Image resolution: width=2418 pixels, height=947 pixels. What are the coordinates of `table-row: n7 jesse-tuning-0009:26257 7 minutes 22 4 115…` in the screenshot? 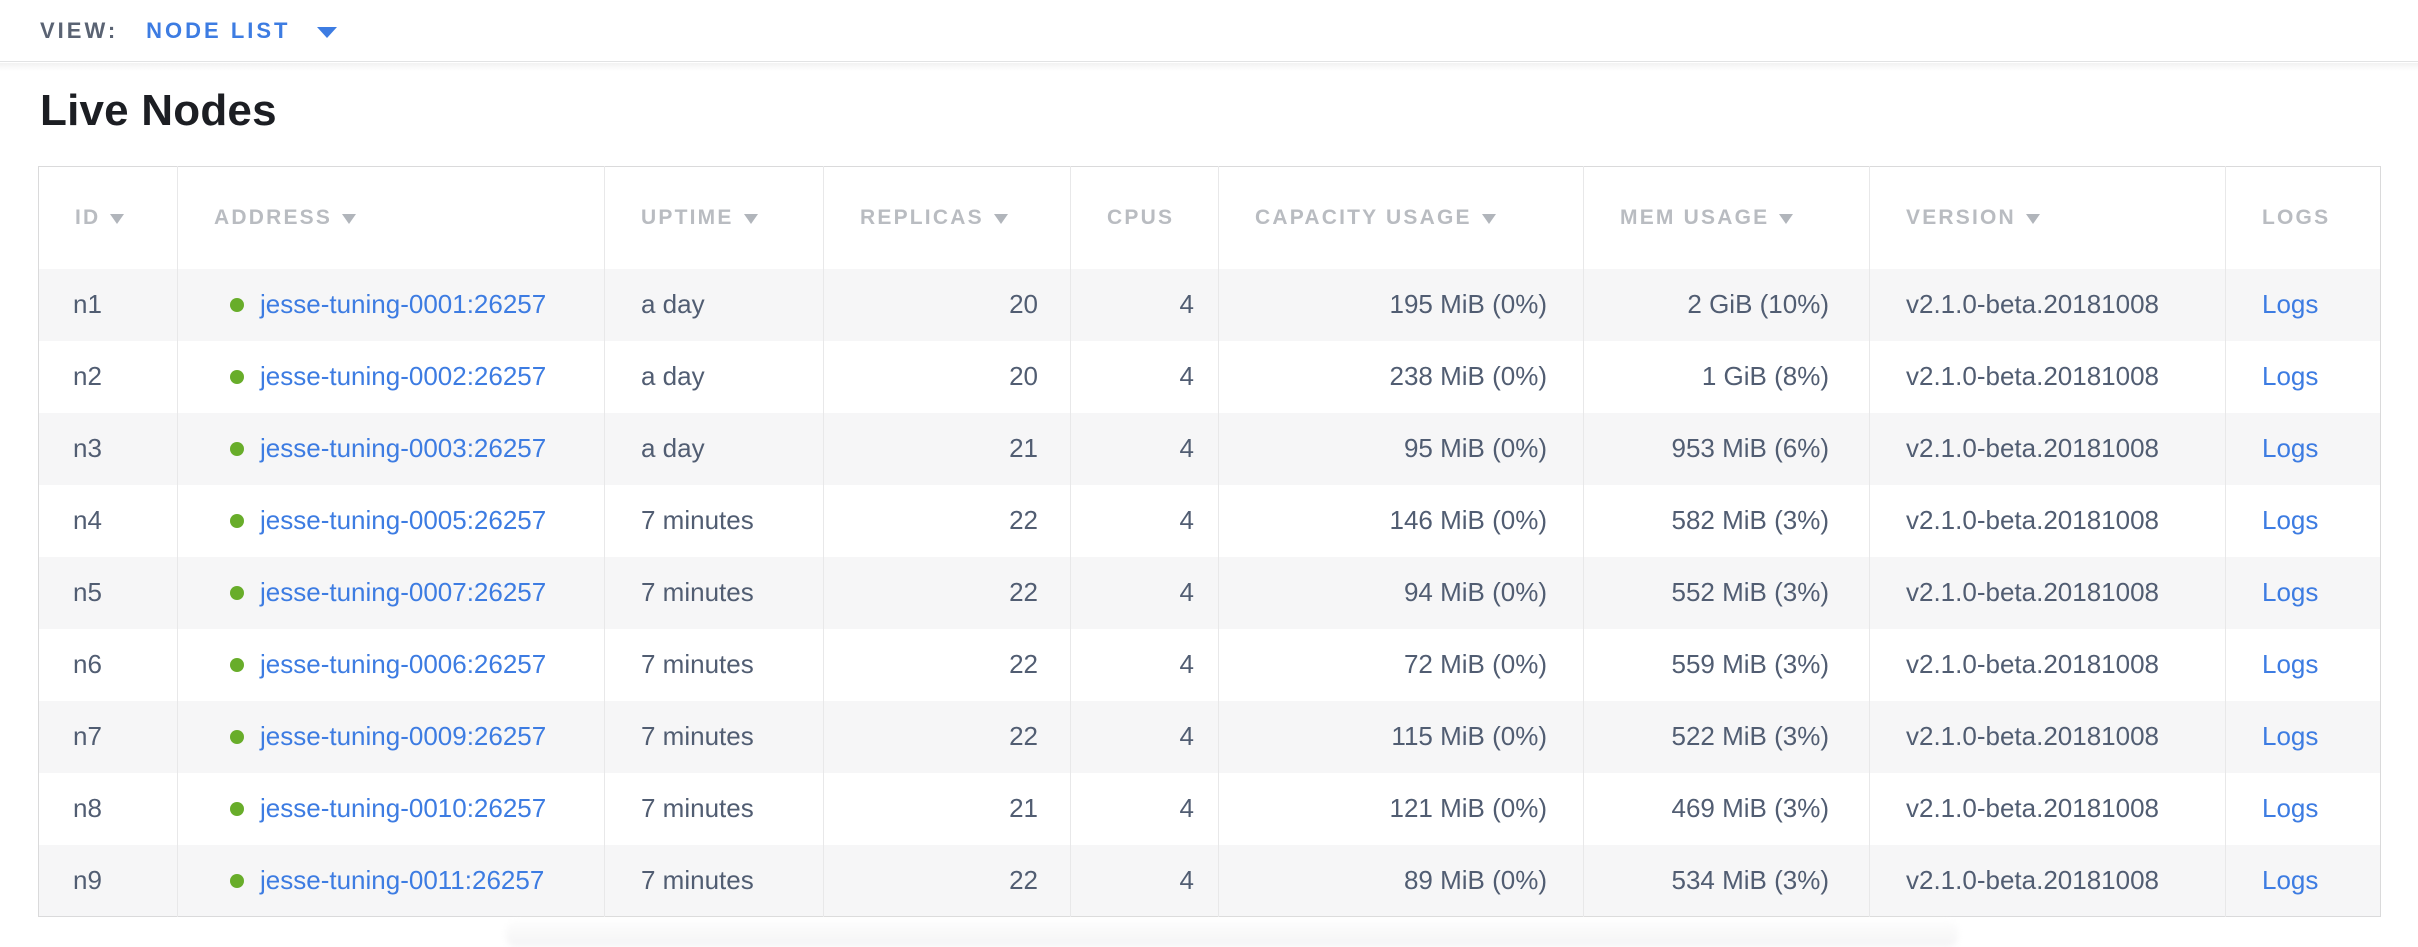 It's located at (1209, 736).